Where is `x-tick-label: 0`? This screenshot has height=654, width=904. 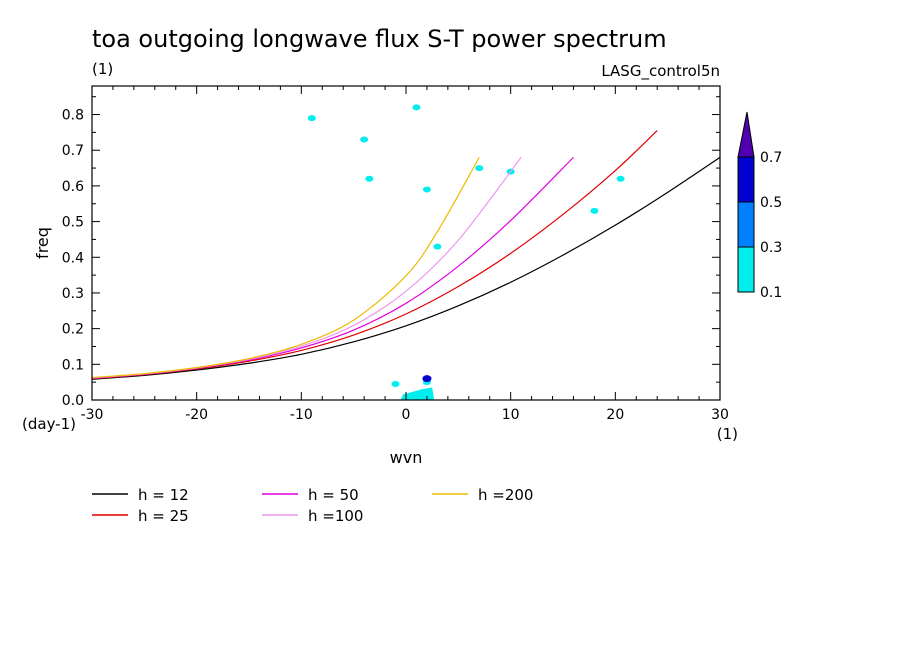
x-tick-label: 0 is located at coordinates (406, 415).